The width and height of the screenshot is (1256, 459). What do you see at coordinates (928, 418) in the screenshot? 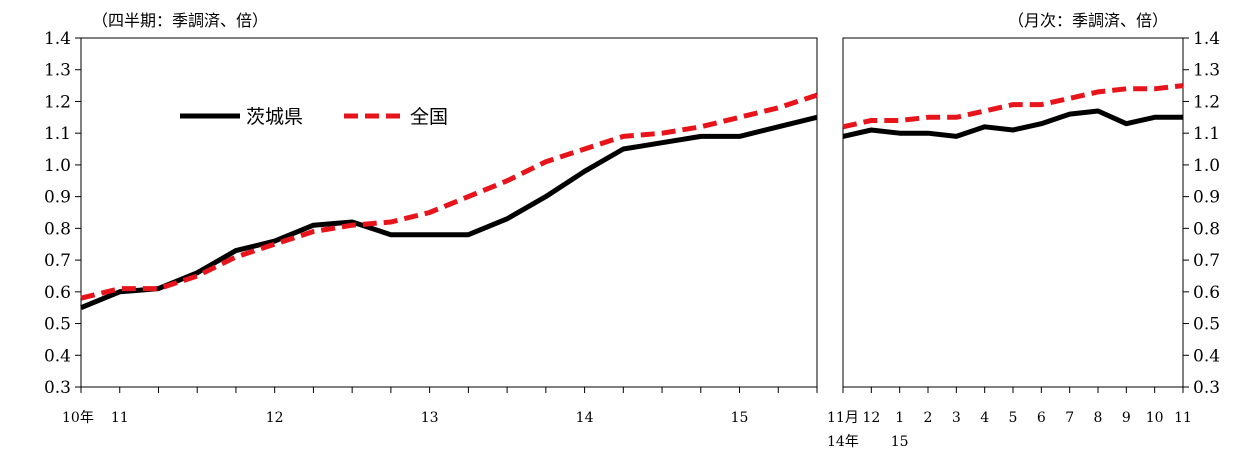
I see `x-tick-label: 2` at bounding box center [928, 418].